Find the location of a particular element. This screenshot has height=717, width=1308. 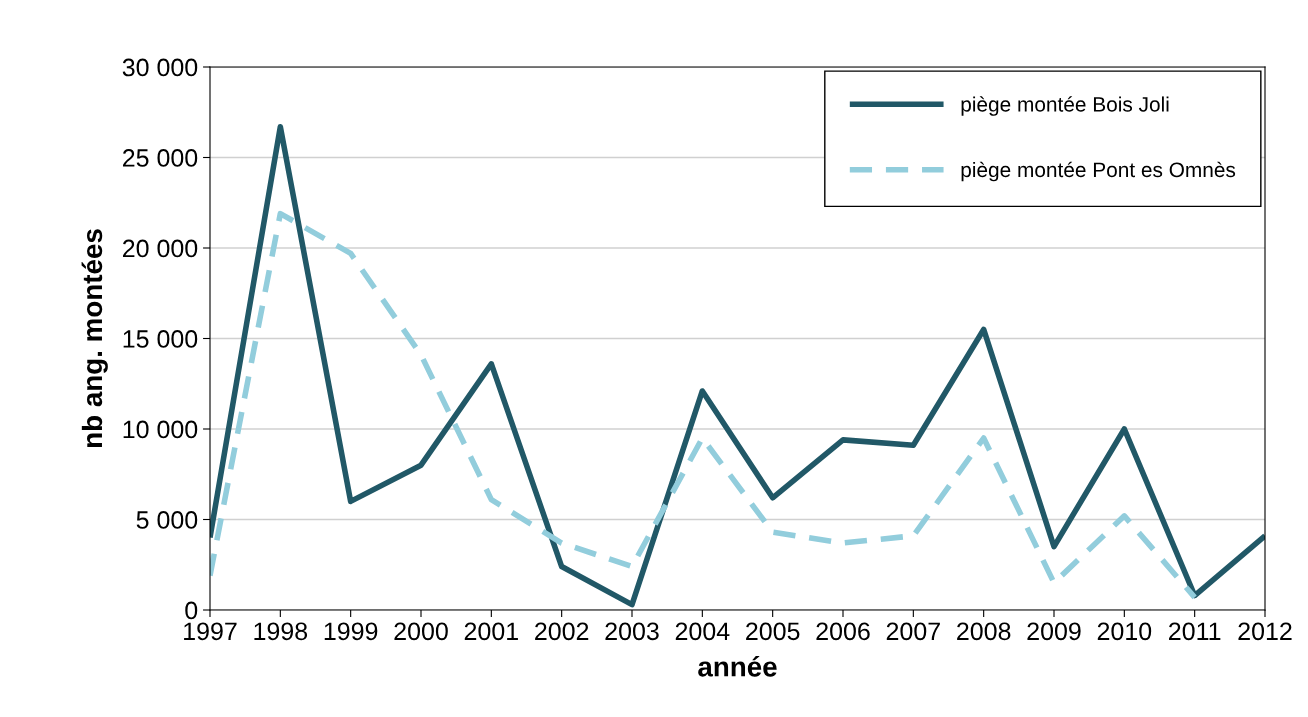

x-tick-label: 2004 is located at coordinates (702, 631).